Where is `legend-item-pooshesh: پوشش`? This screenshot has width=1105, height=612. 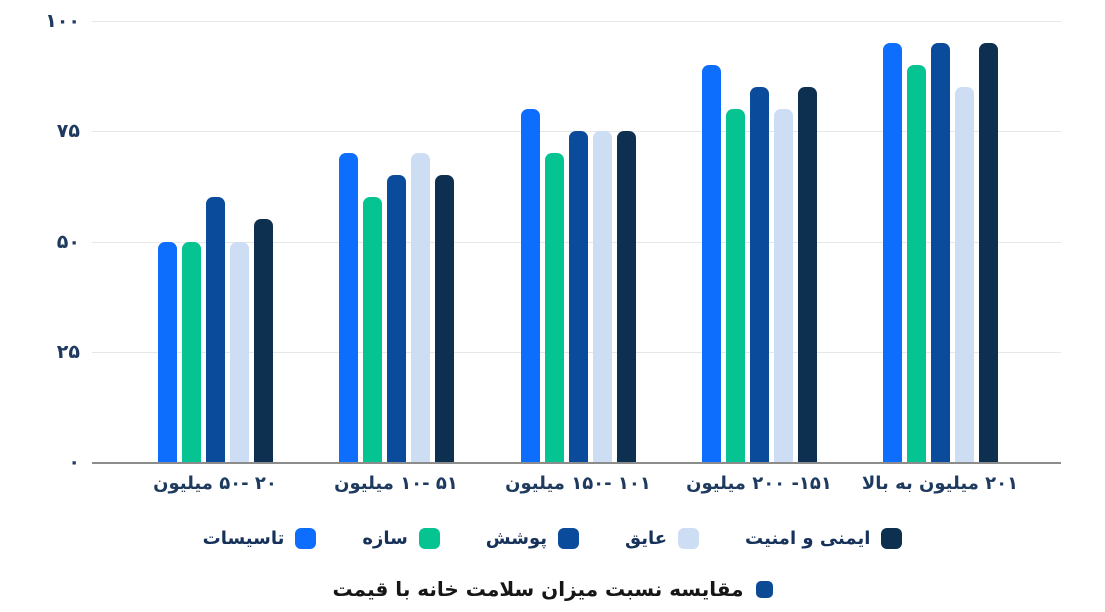 legend-item-pooshesh: پوشش is located at coordinates (532, 538).